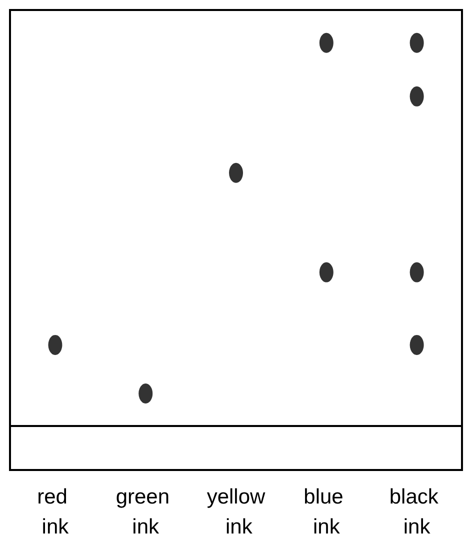 Image resolution: width=464 pixels, height=542 pixels. I want to click on x-tick-label: blue ink, so click(327, 512).